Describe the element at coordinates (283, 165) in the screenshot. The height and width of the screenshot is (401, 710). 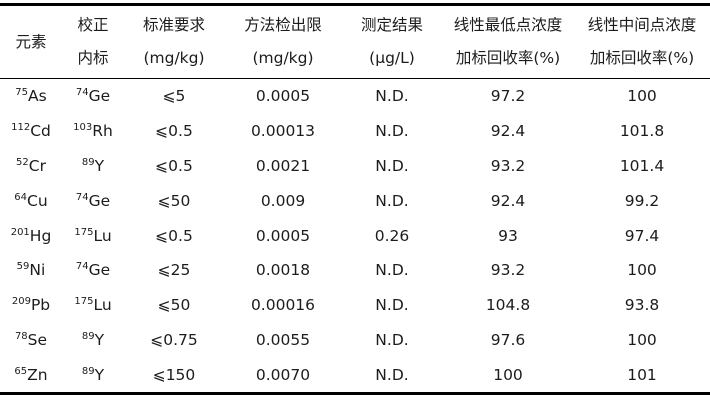
I see `detection-limit-cell: 0.0021` at that location.